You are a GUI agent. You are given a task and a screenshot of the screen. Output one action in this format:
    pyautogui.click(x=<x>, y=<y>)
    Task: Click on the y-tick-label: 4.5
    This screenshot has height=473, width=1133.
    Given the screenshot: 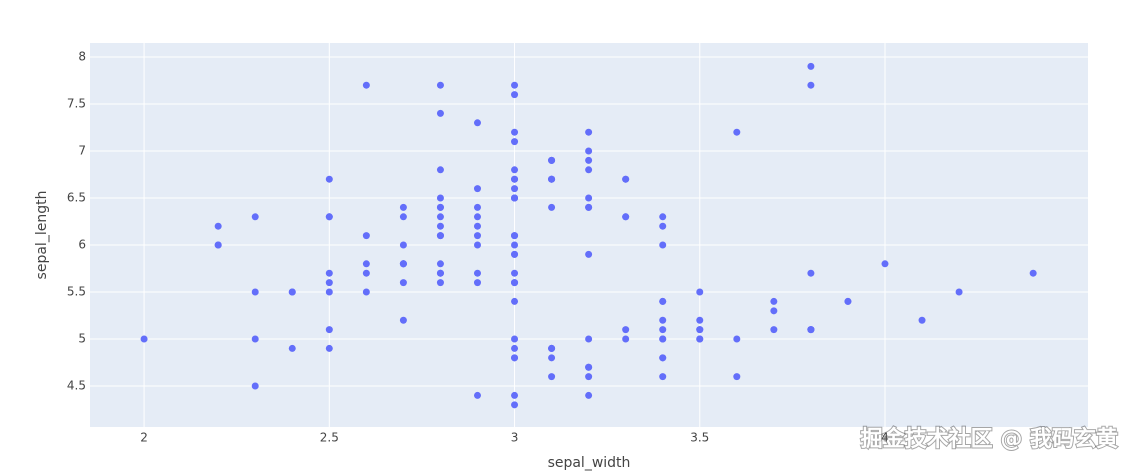 What is the action you would take?
    pyautogui.click(x=76, y=386)
    